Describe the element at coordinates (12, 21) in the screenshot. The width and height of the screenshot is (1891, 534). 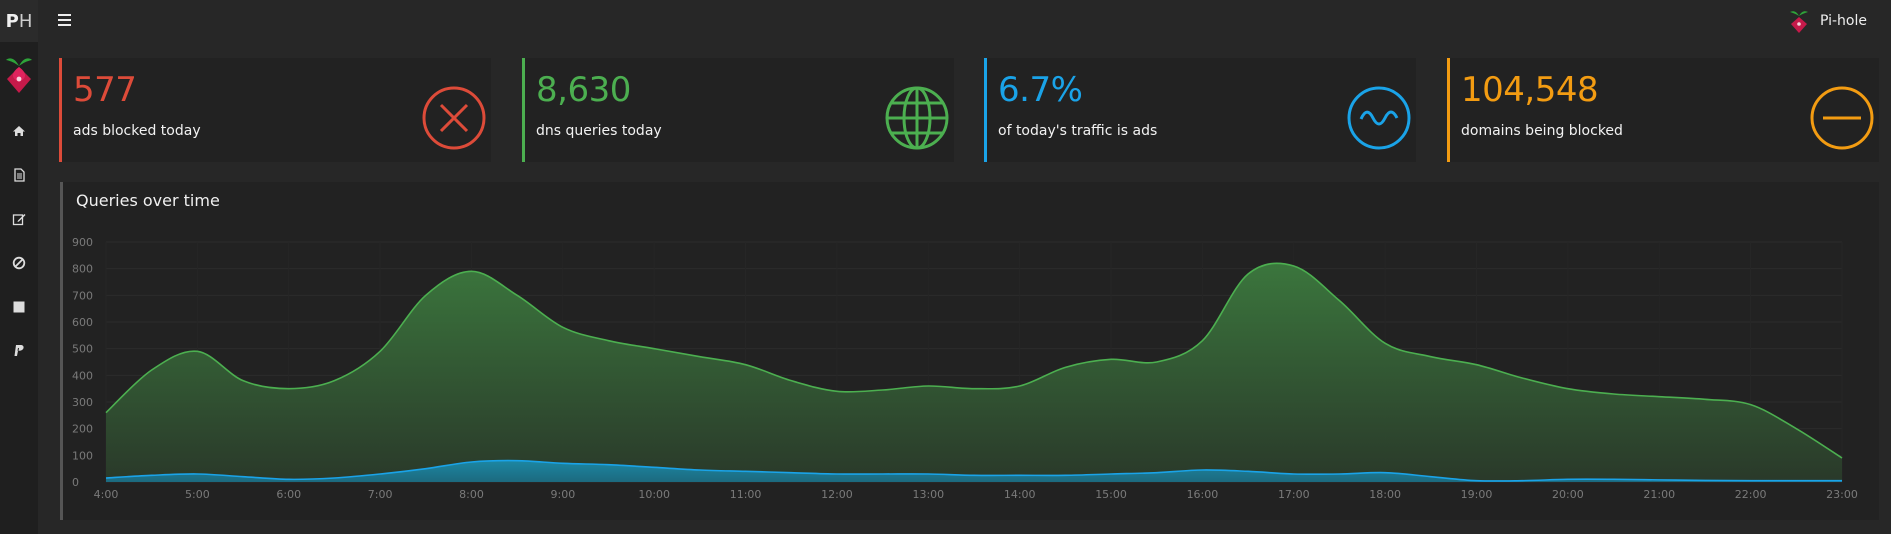
I see `logo-letter-p: P` at that location.